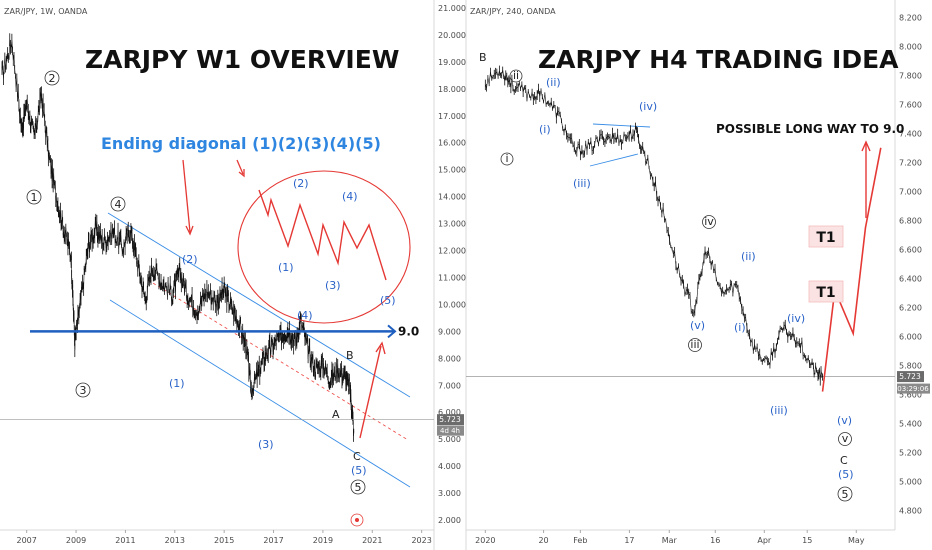 This screenshot has width=932, height=550. I want to click on w1-y-tick: 13.000, so click(452, 224).